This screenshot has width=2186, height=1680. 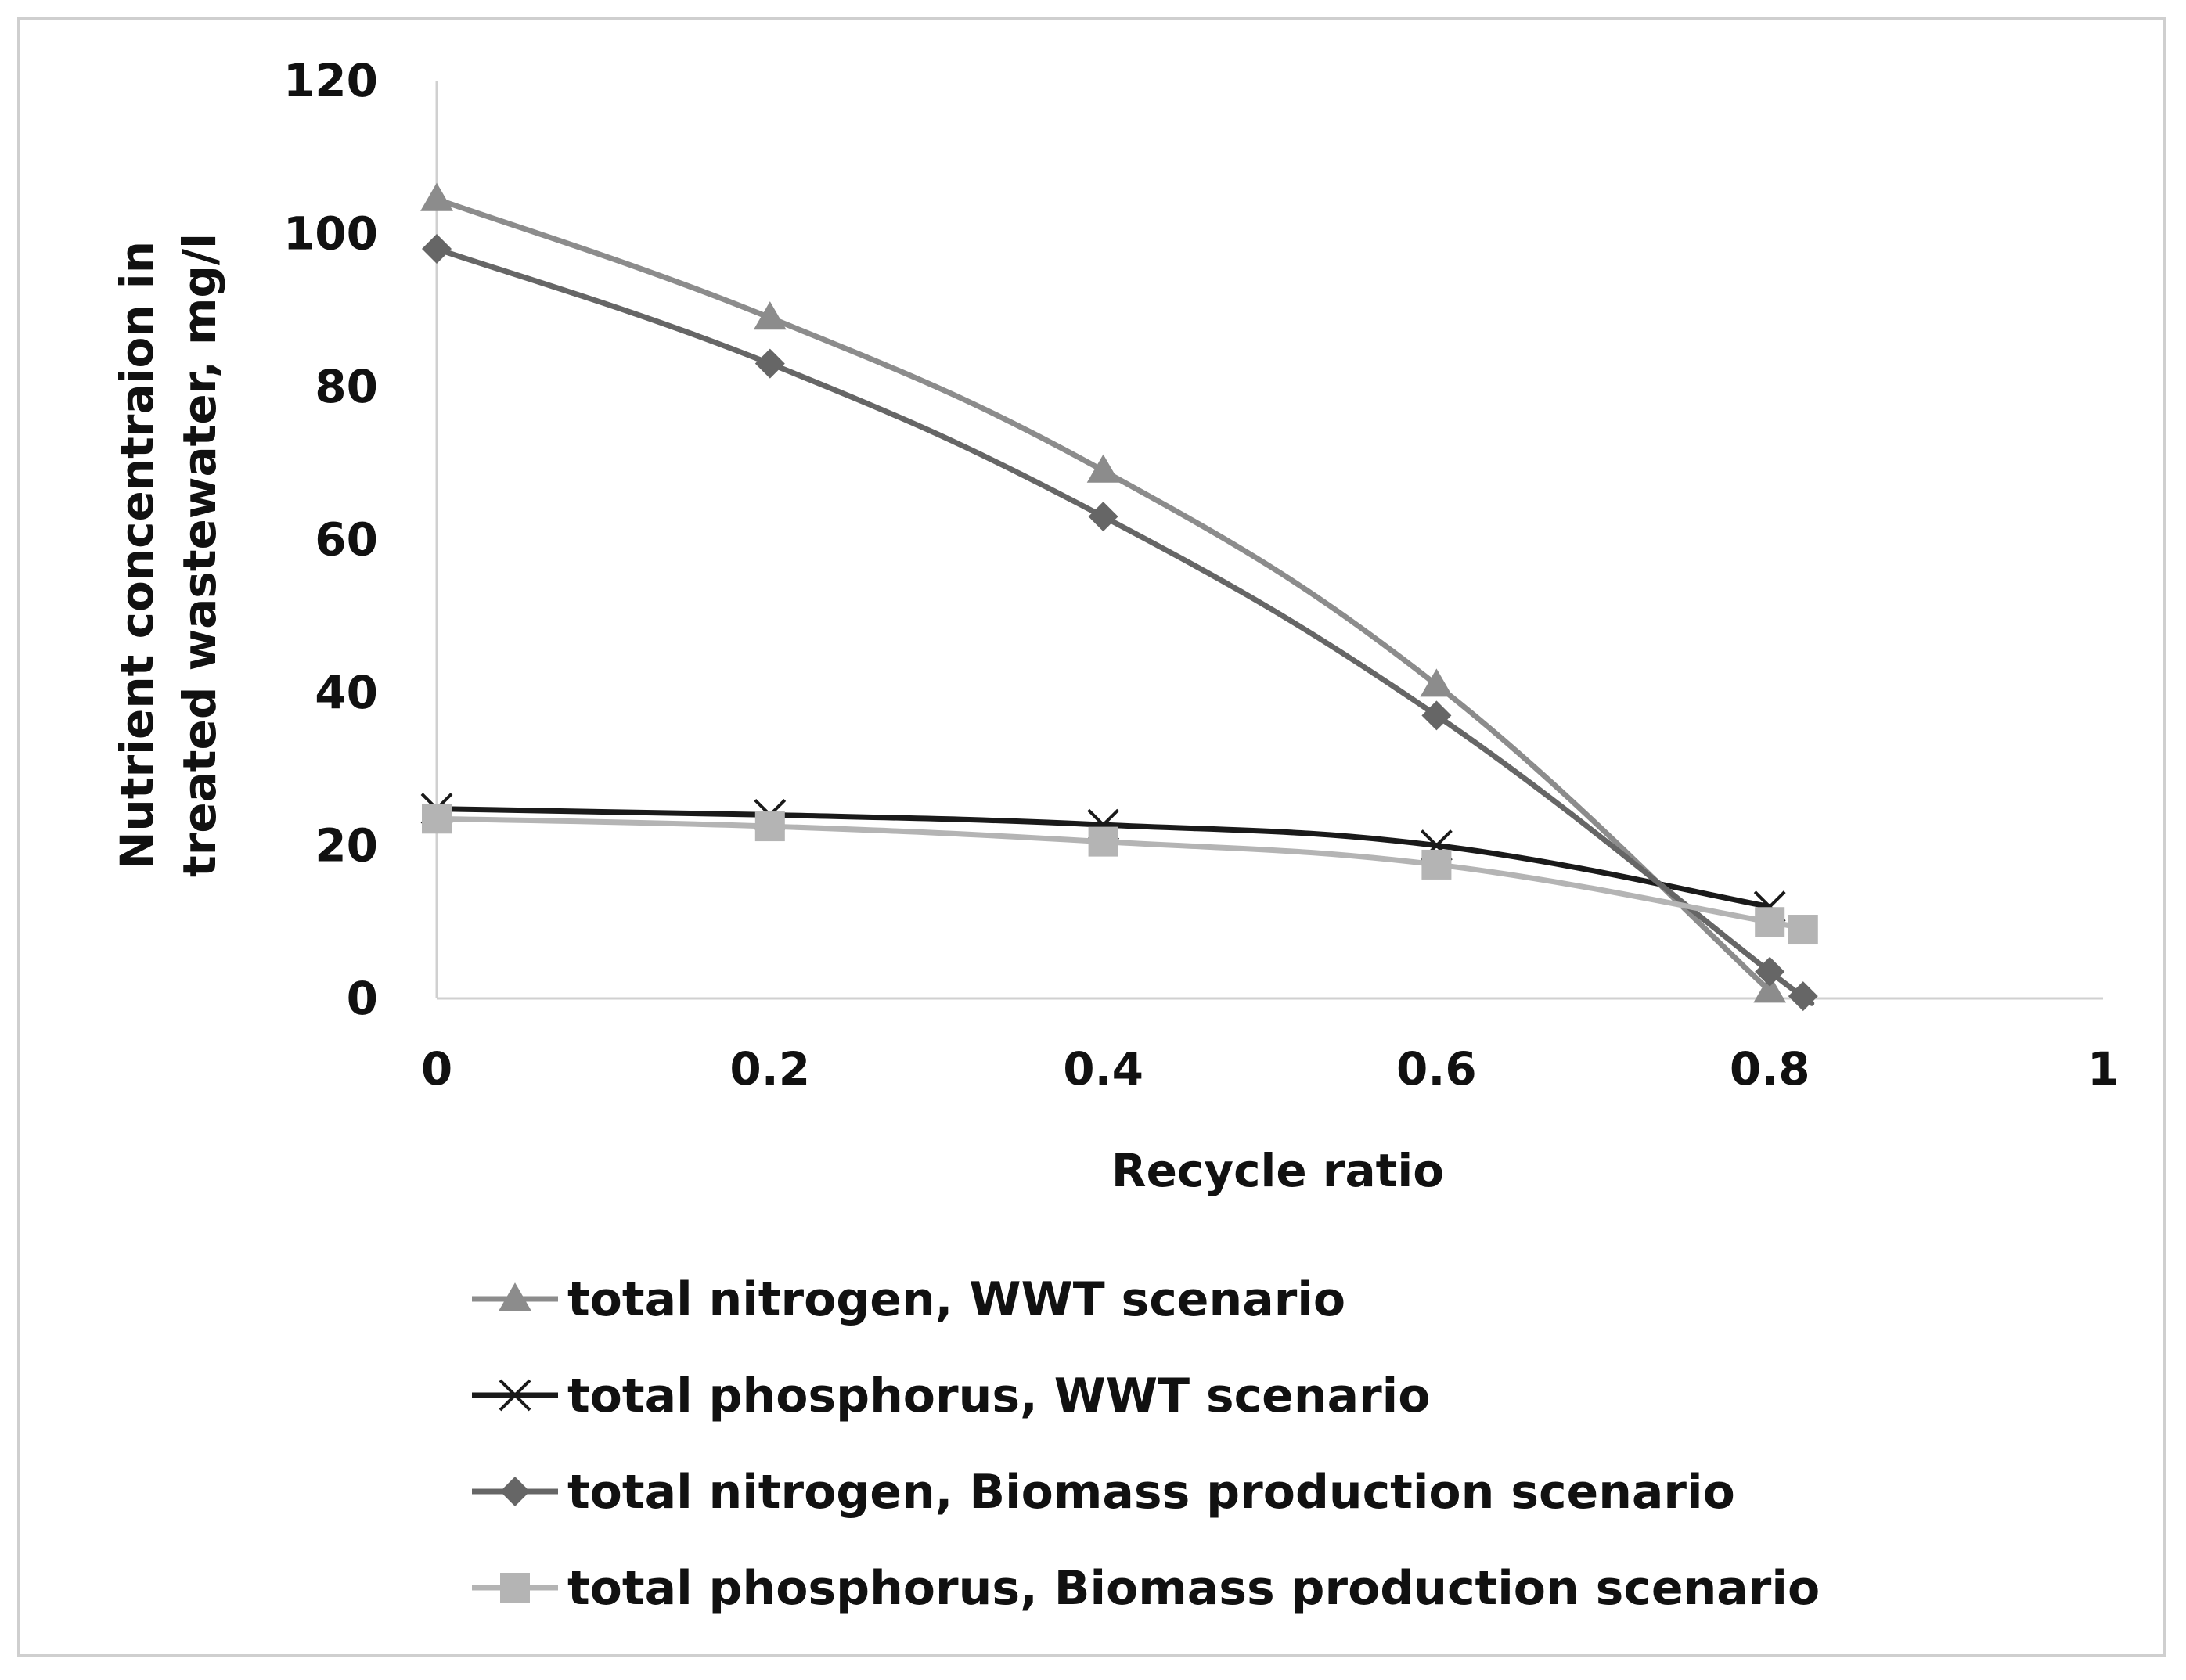 I want to click on y-tick-label: 40, so click(x=346, y=692).